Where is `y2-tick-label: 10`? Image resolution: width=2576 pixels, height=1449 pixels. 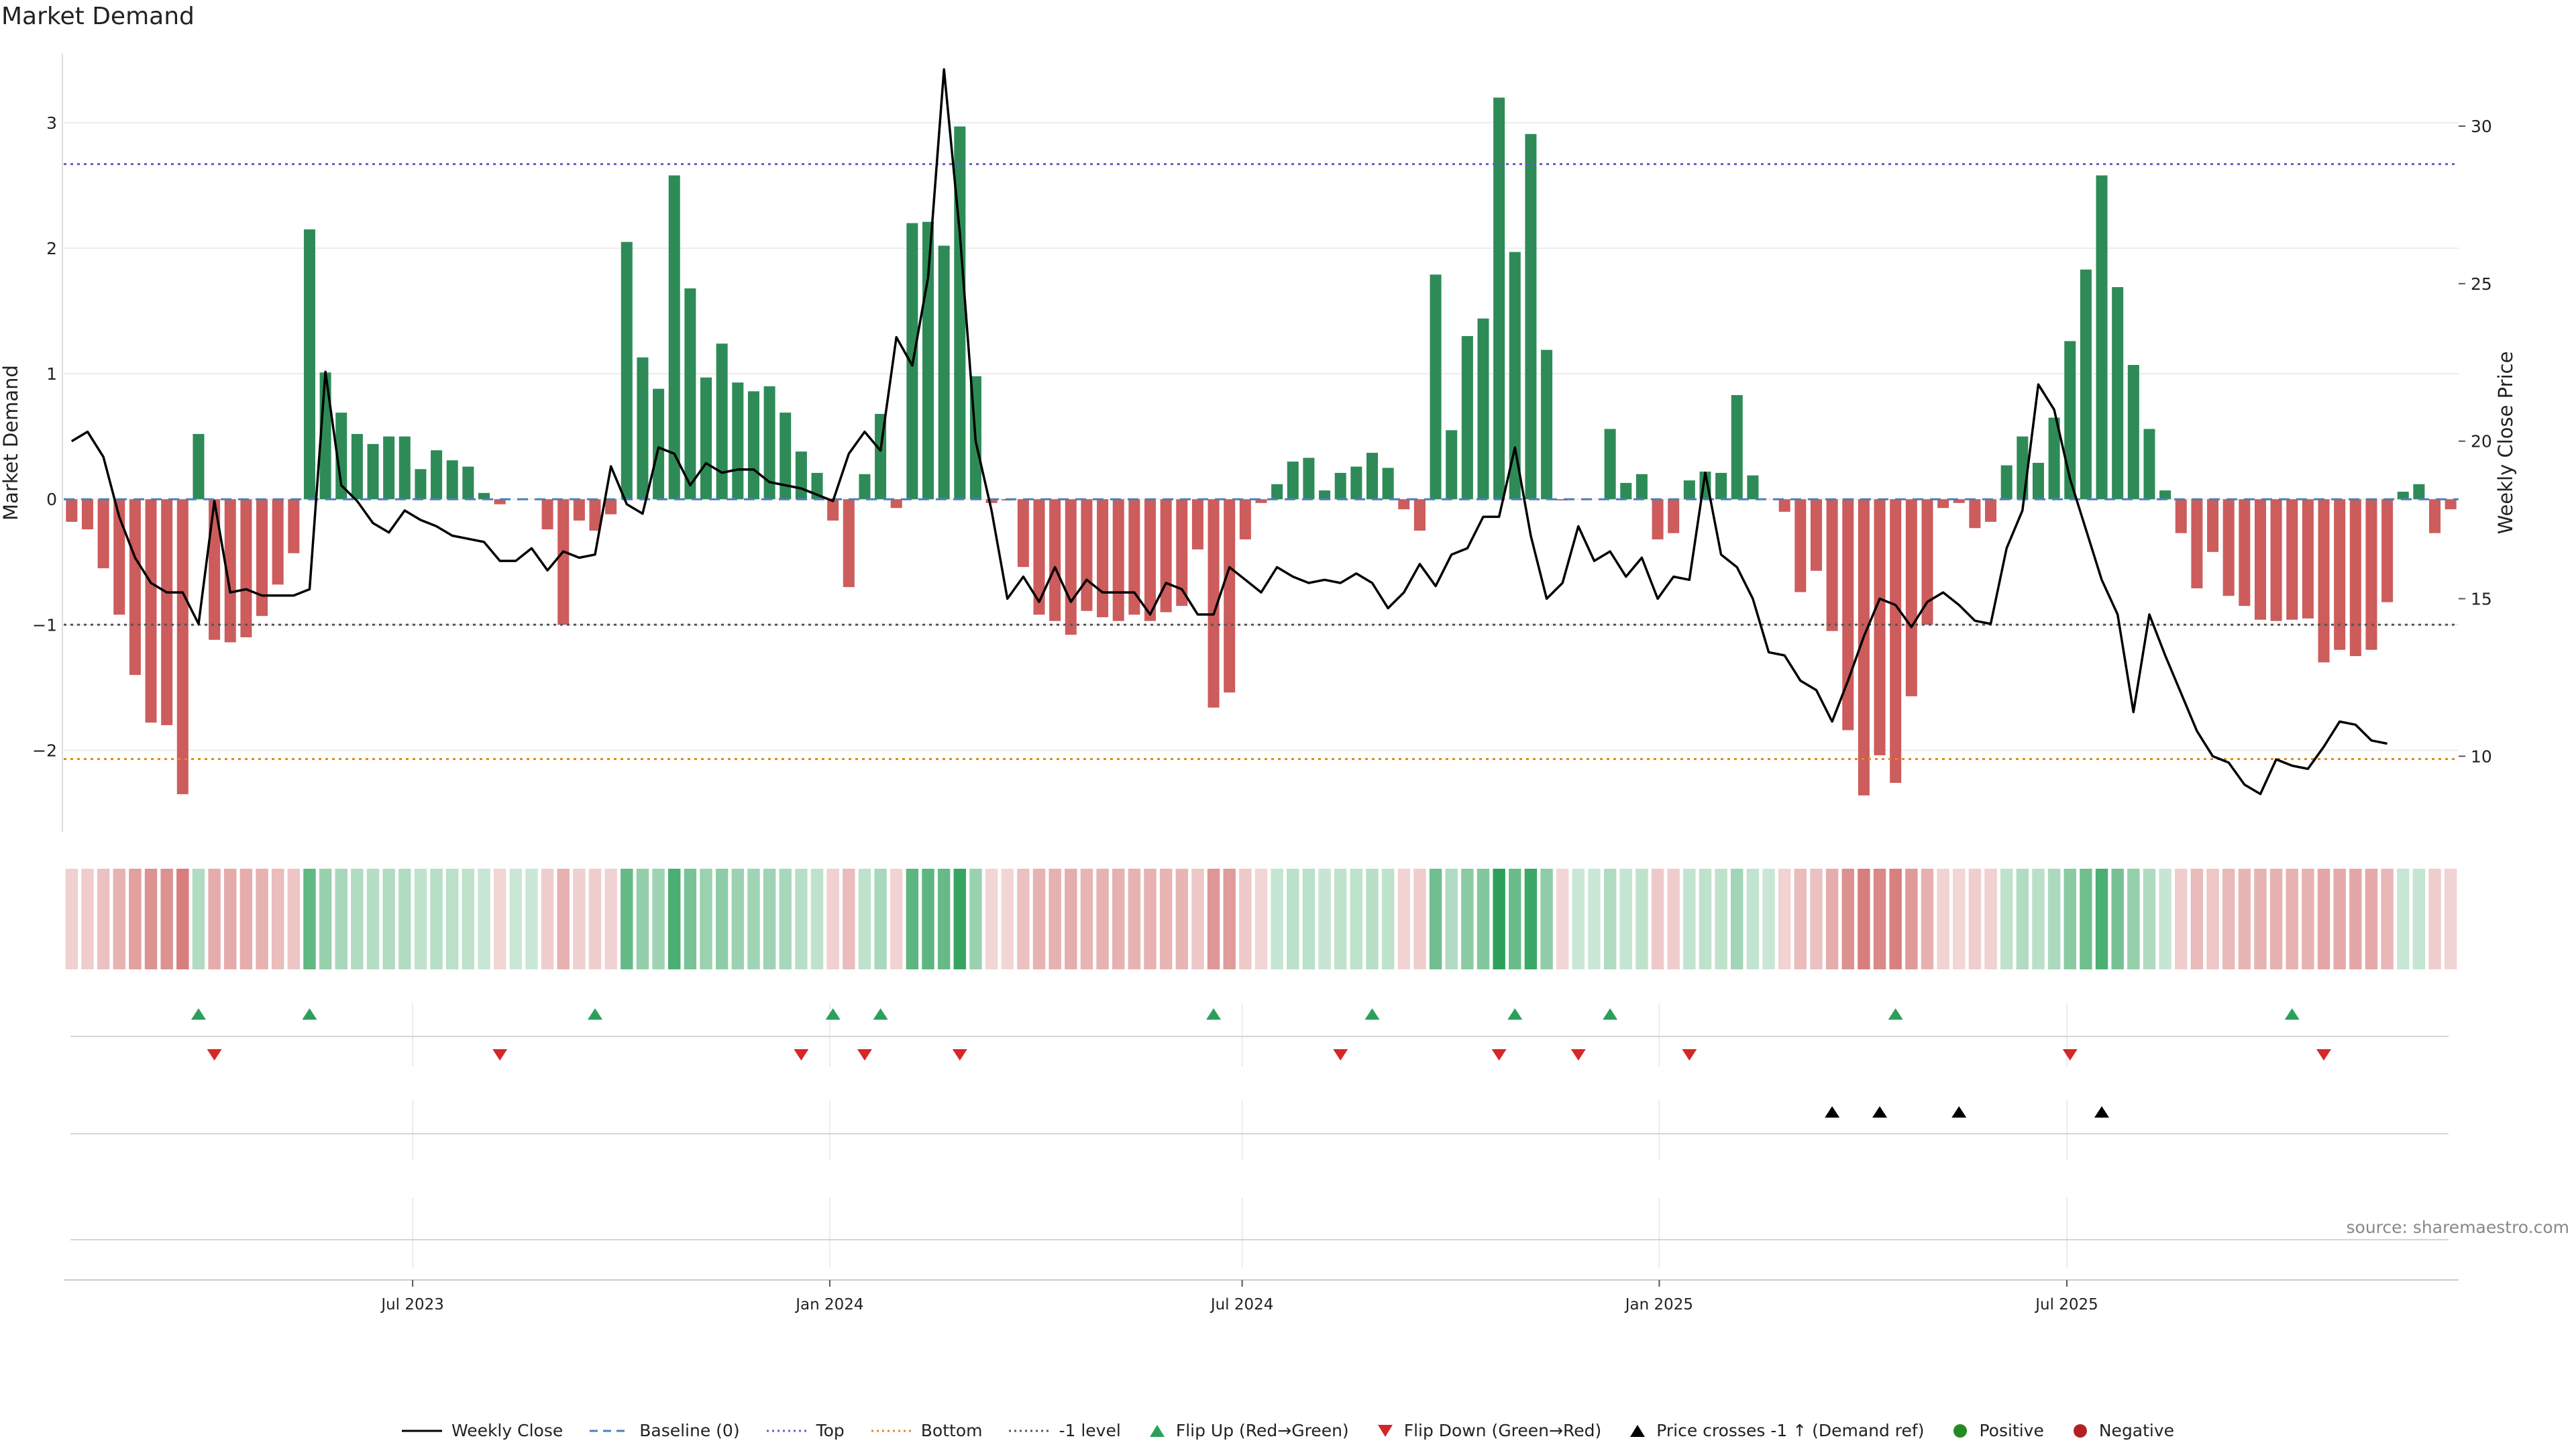
y2-tick-label: 10 is located at coordinates (2481, 756).